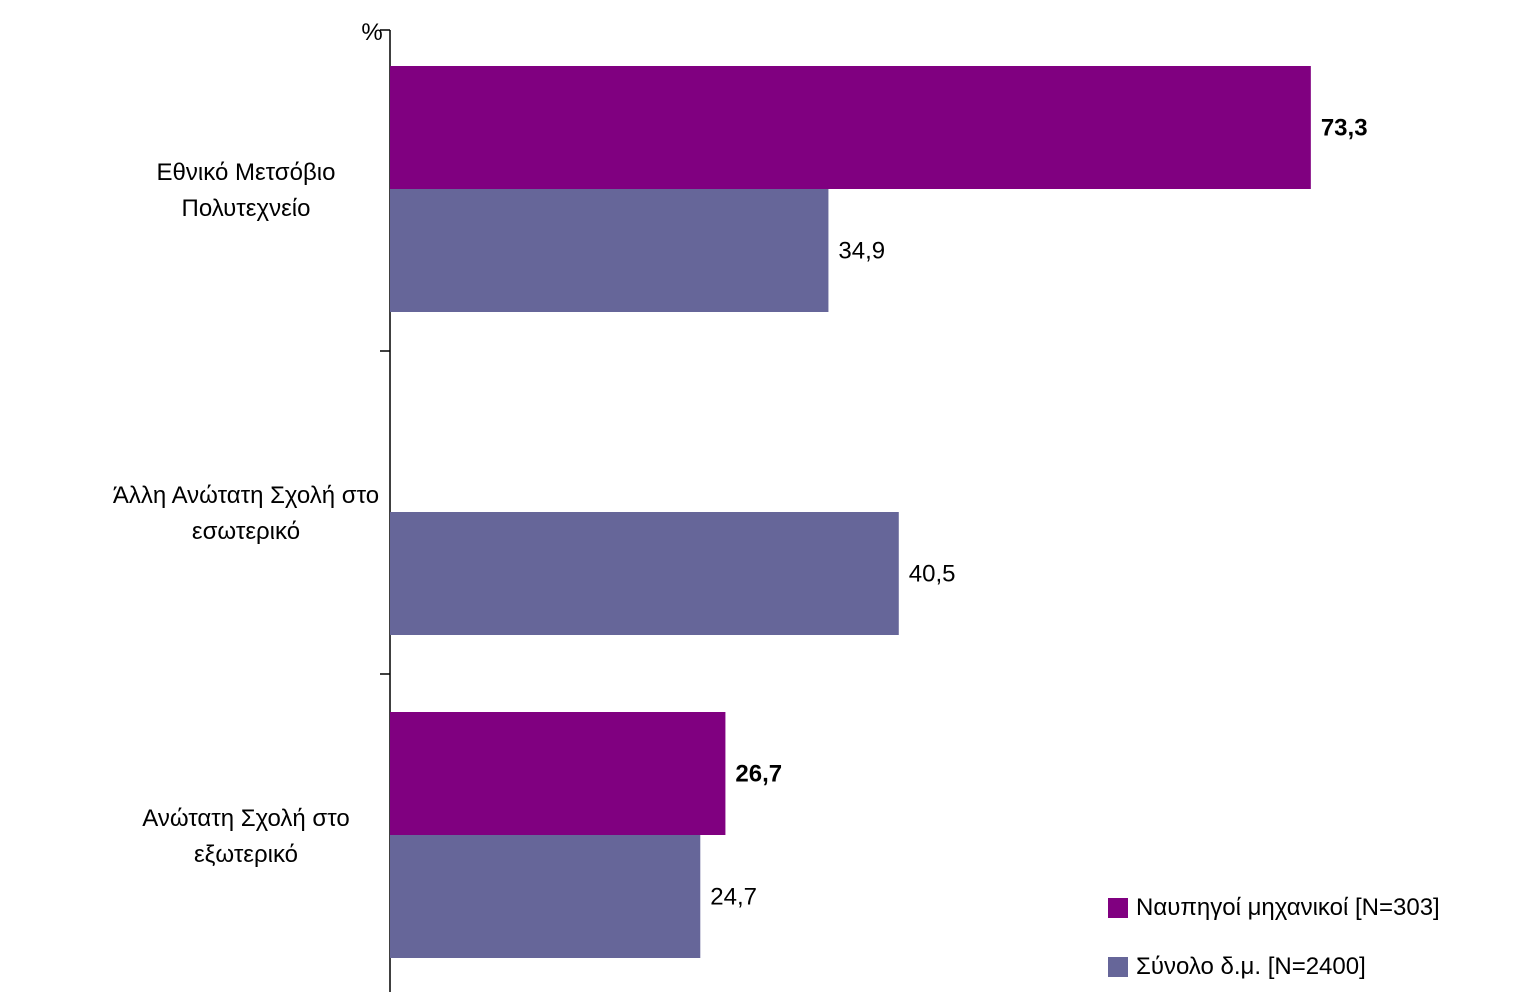 This screenshot has height=992, width=1533. What do you see at coordinates (246, 495) in the screenshot?
I see `category-label-1-0: Άλλη Ανώτατη Σχολή στο` at bounding box center [246, 495].